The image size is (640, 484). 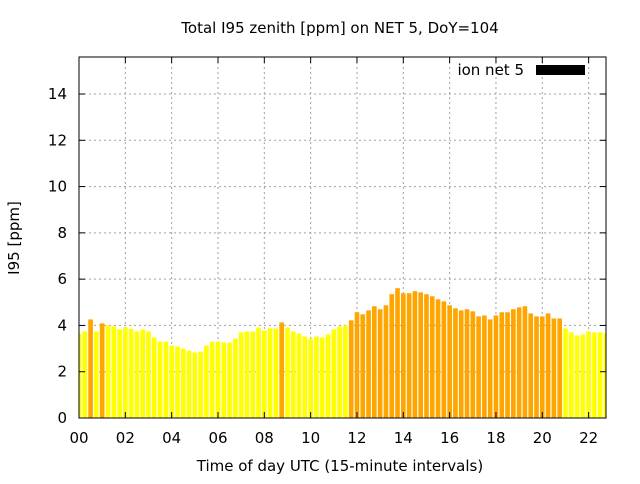 I want to click on y-tick-label: 10, so click(x=57, y=187).